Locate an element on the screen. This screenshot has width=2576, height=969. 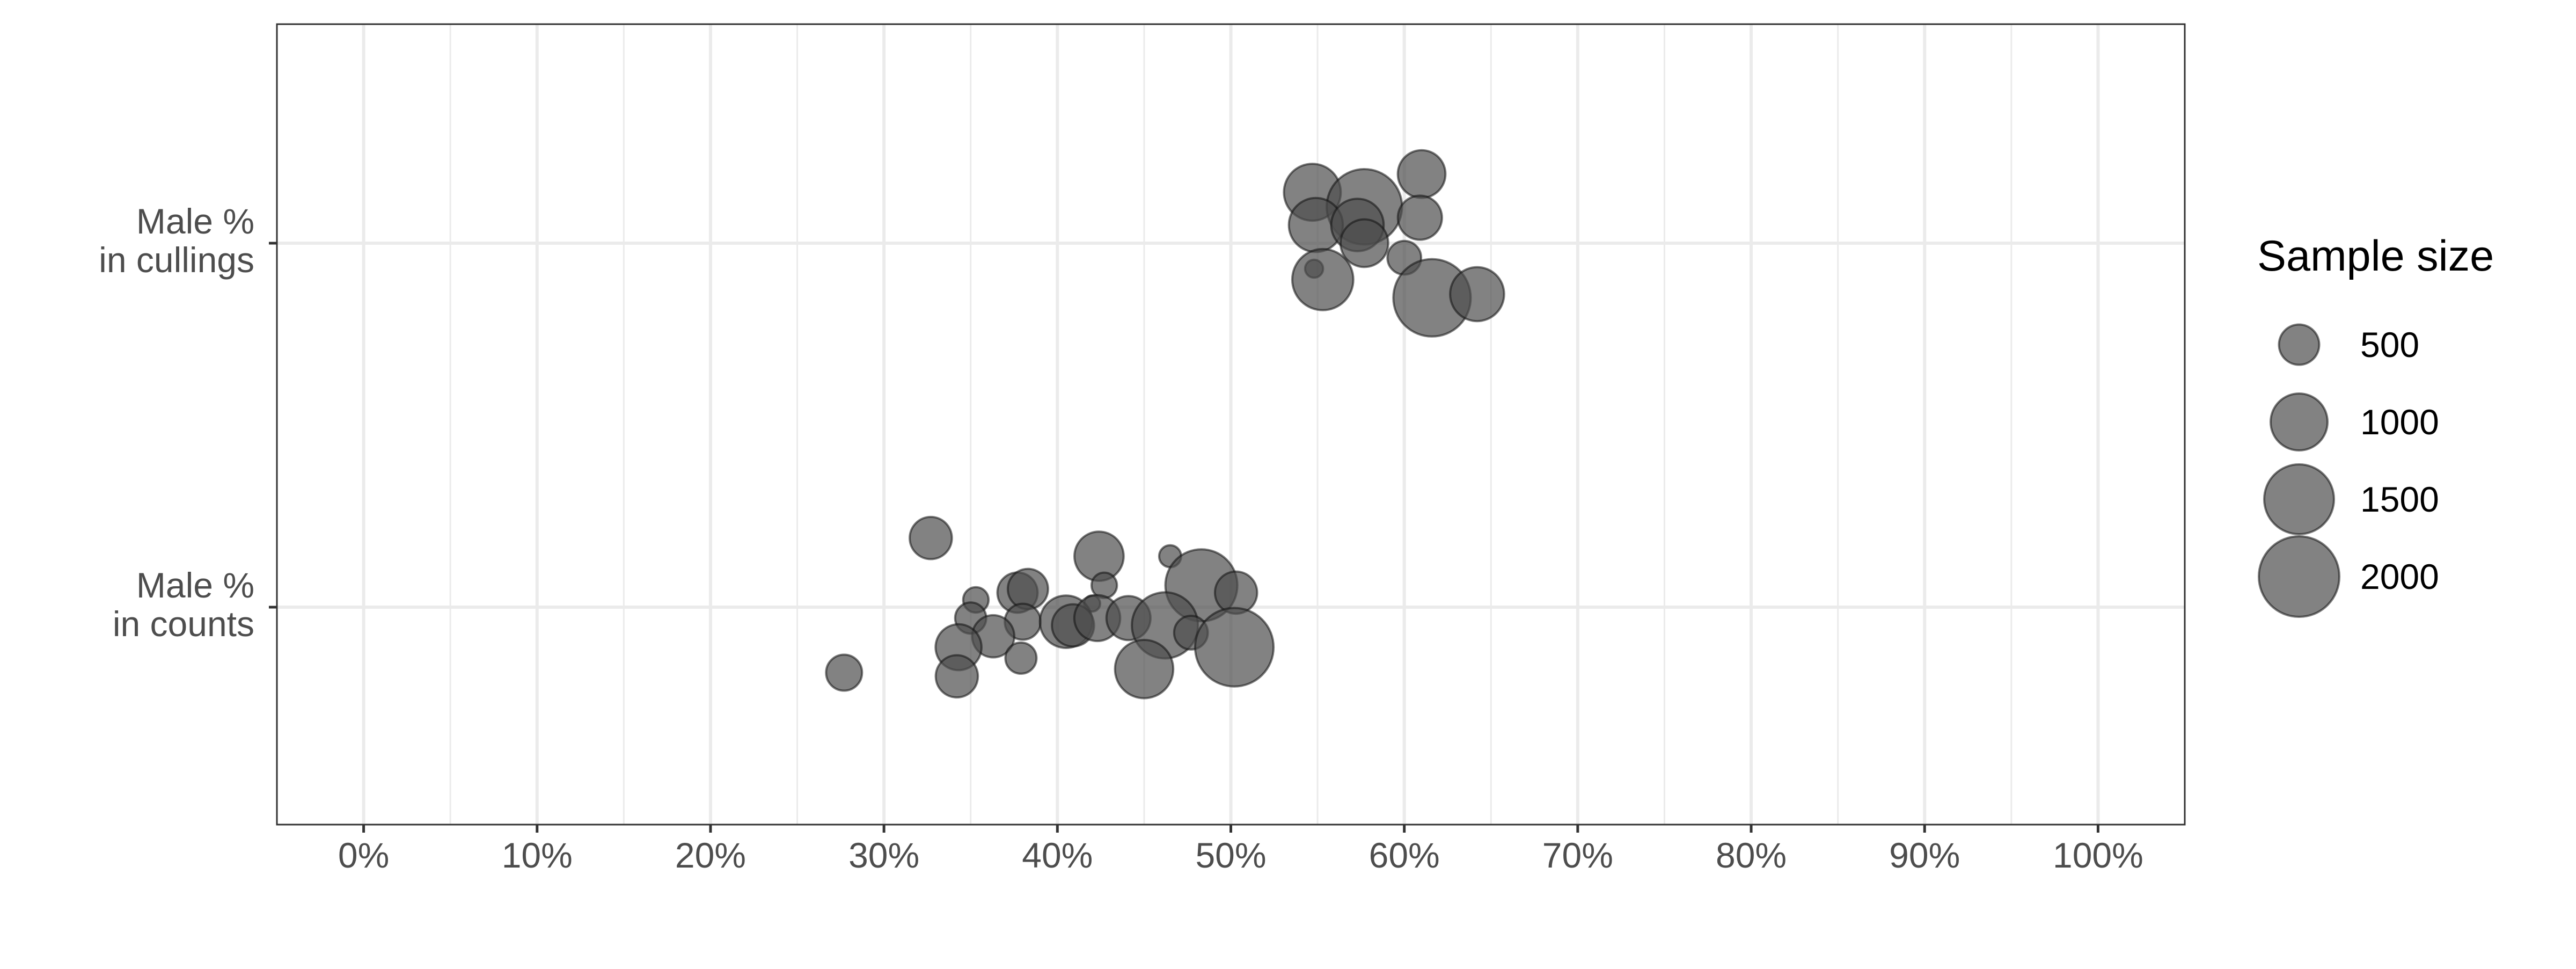
legend-title: Sample size is located at coordinates (2375, 256).